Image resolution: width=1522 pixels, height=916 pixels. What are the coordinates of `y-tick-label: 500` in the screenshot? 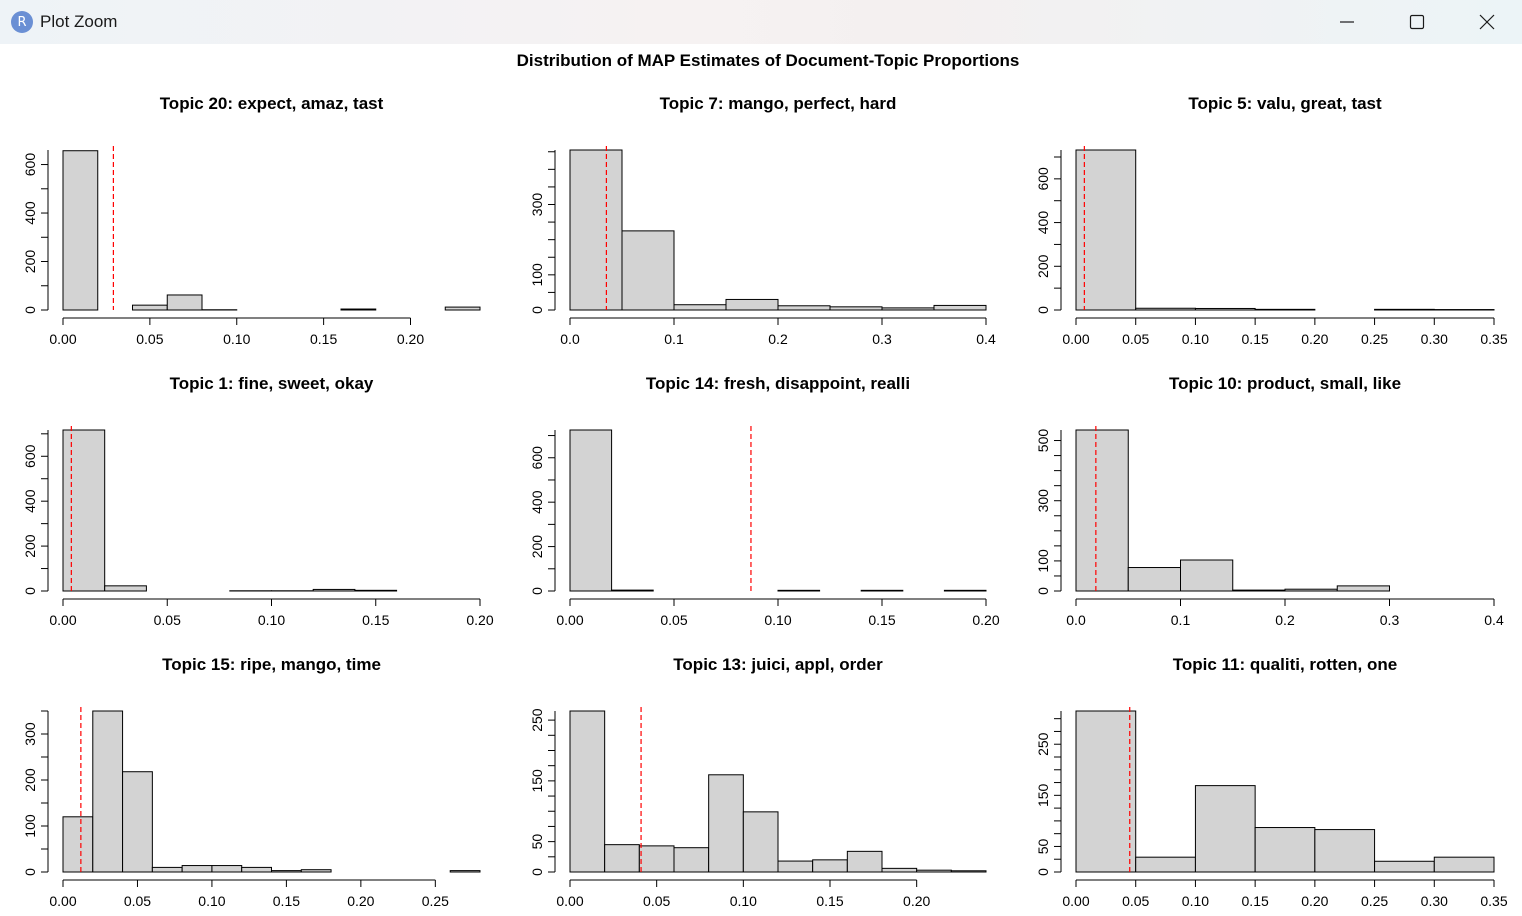 It's located at (1043, 441).